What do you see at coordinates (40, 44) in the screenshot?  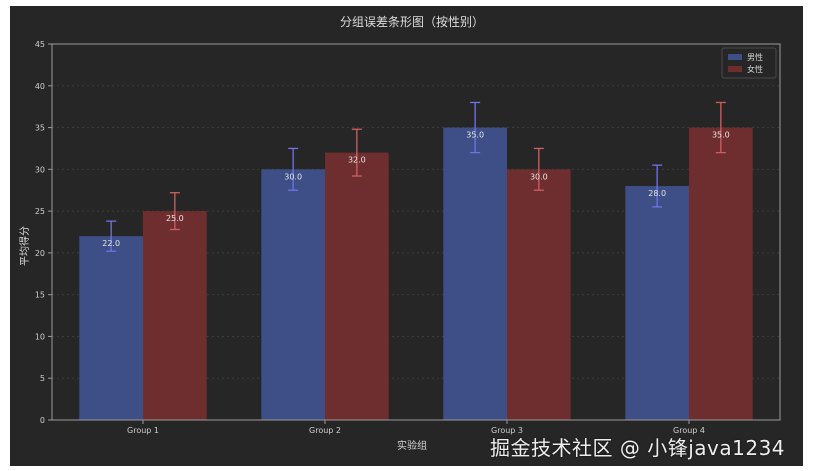 I see `y-tick-label: 45` at bounding box center [40, 44].